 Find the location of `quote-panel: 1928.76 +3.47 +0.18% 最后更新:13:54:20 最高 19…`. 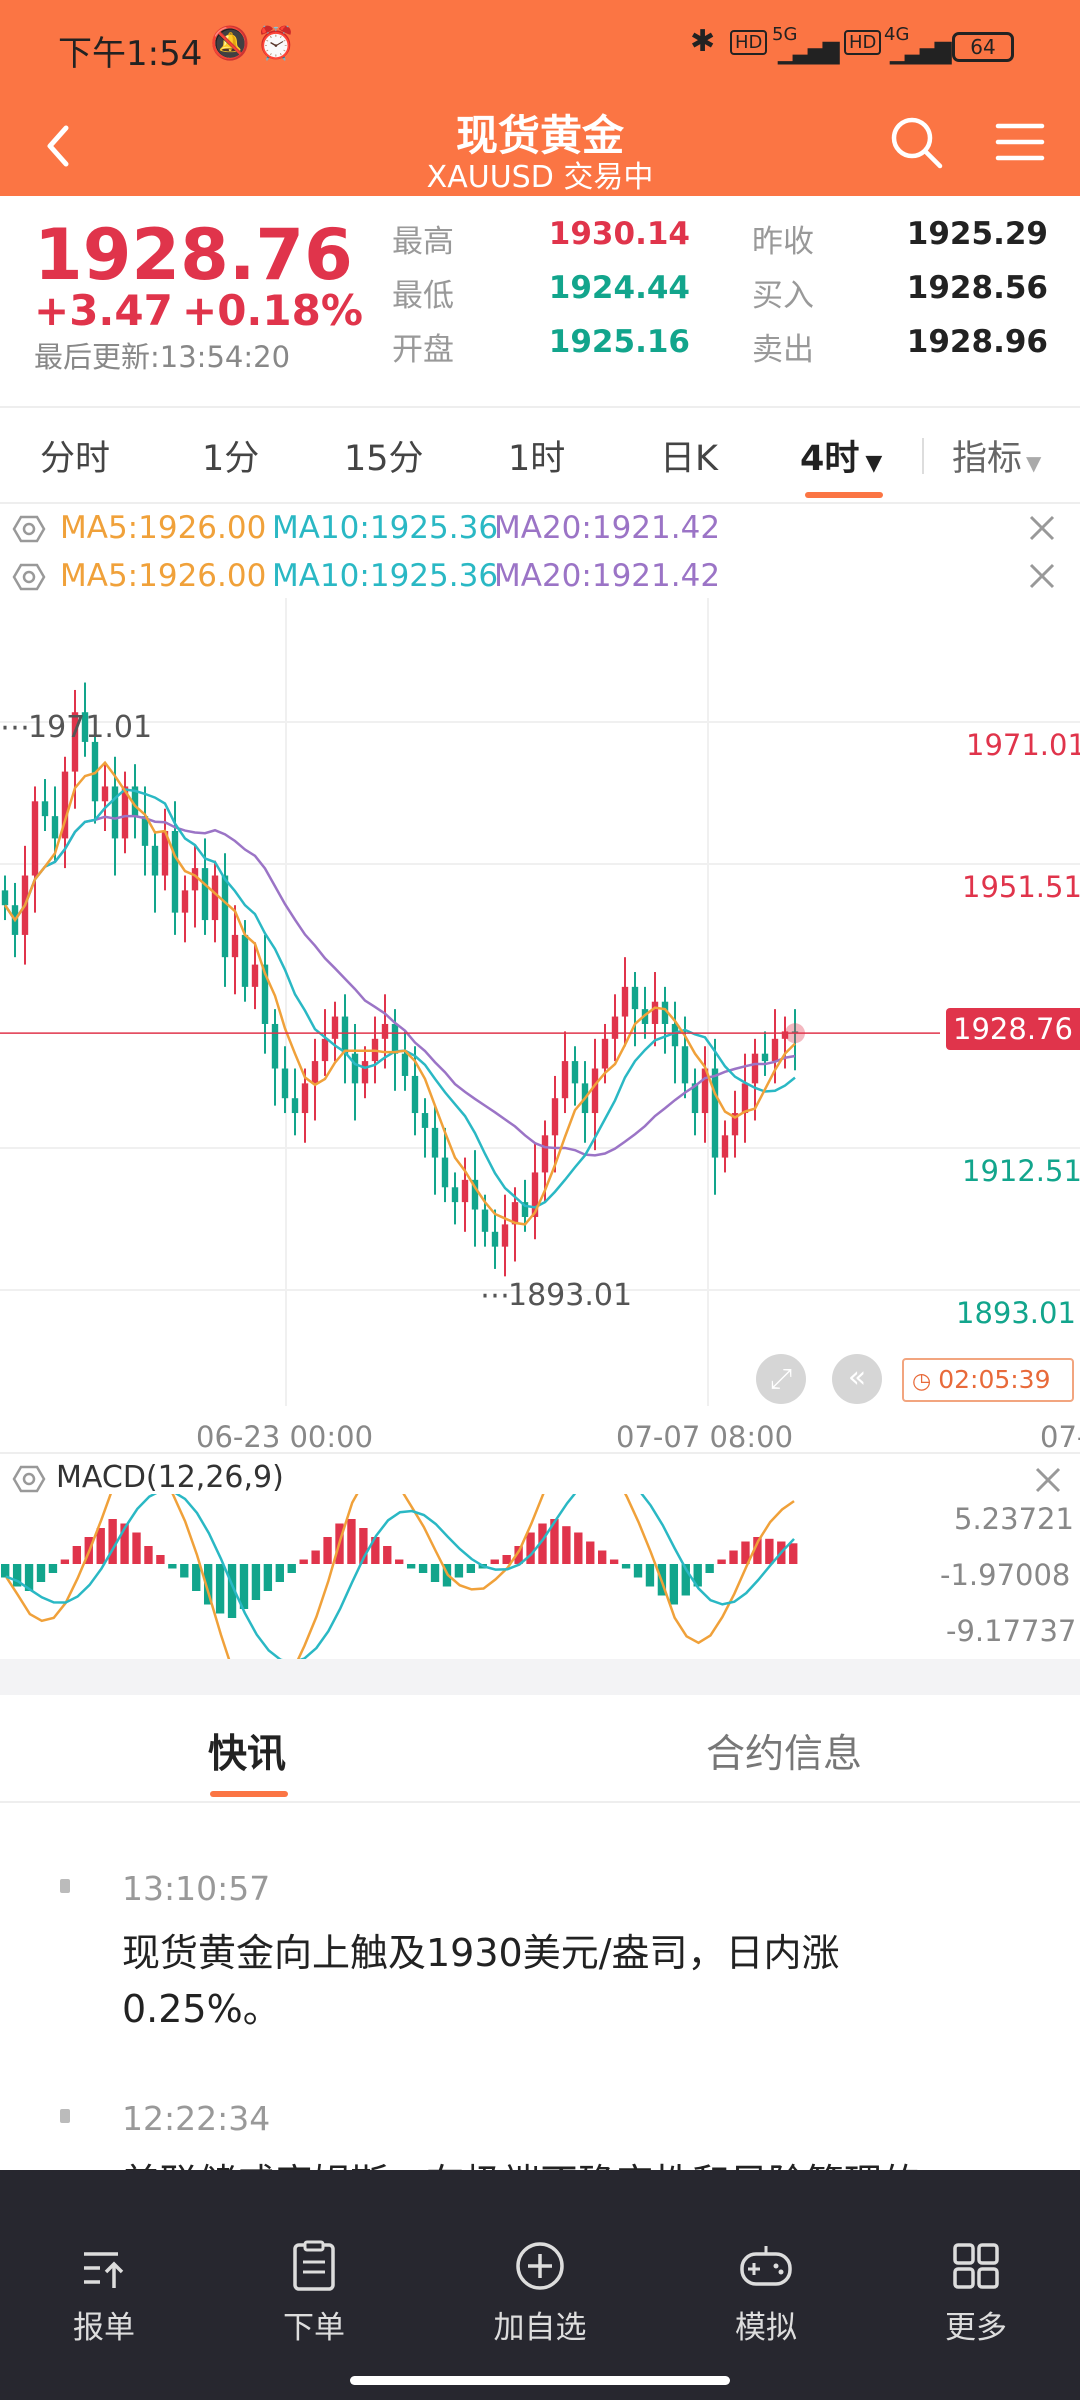

quote-panel: 1928.76 +3.47 +0.18% 最后更新:13:54:20 最高 19… is located at coordinates (540, 302).